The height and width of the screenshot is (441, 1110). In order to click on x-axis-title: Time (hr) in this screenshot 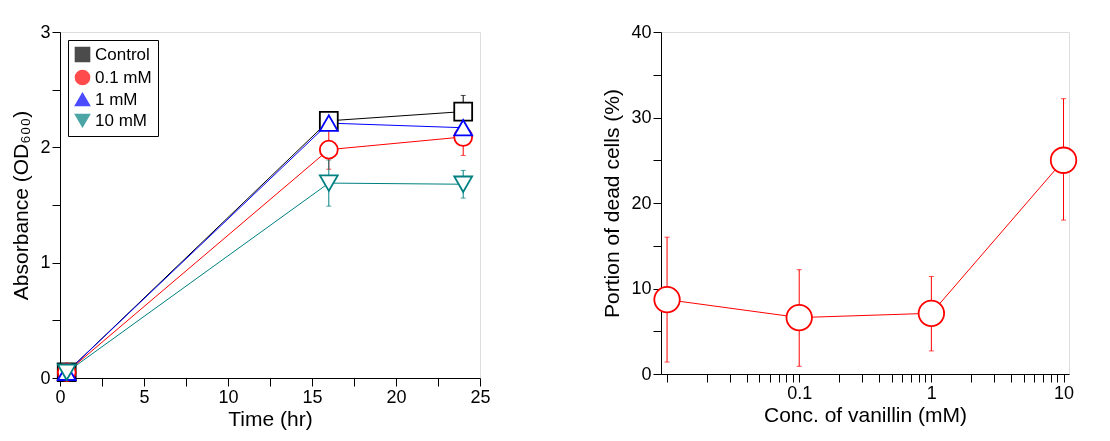, I will do `click(270, 418)`.